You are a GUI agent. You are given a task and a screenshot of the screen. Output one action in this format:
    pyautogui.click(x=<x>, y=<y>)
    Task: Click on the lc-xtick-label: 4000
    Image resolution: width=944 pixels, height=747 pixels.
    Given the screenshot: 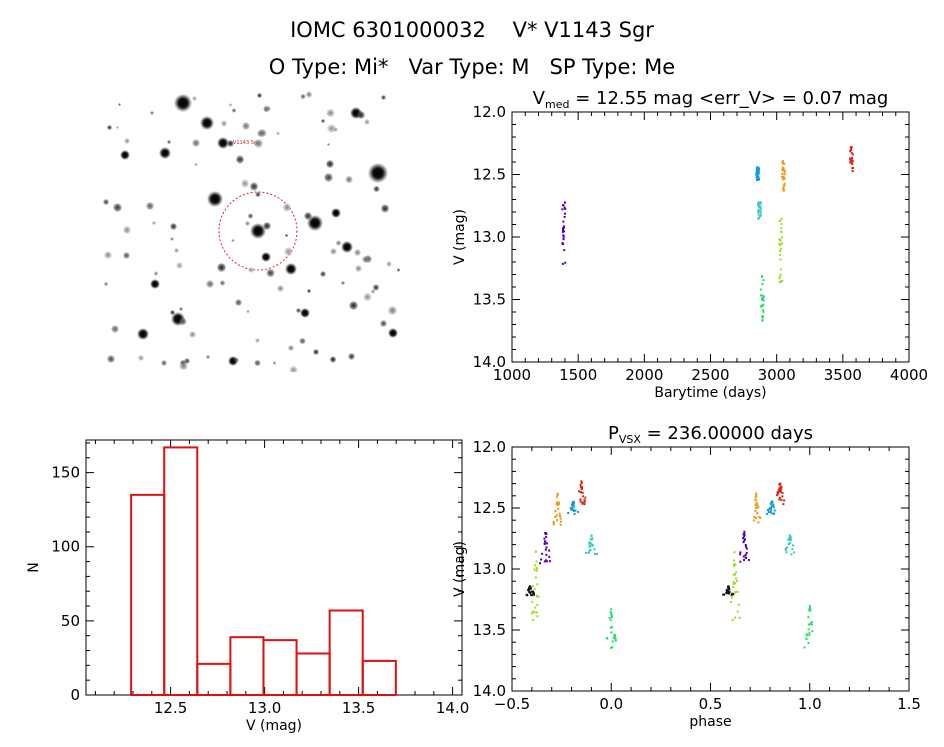 What is the action you would take?
    pyautogui.click(x=909, y=375)
    